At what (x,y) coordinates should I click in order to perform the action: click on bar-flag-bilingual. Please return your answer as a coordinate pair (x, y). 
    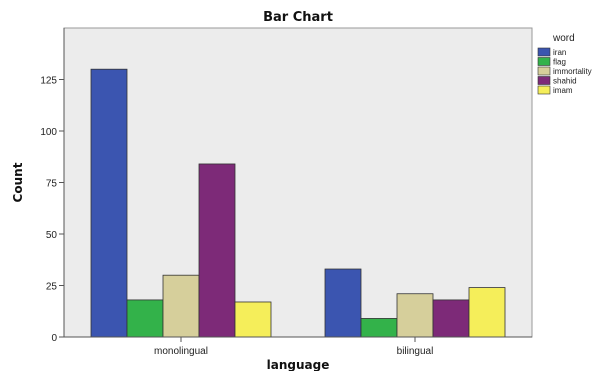
    Looking at the image, I should click on (379, 328).